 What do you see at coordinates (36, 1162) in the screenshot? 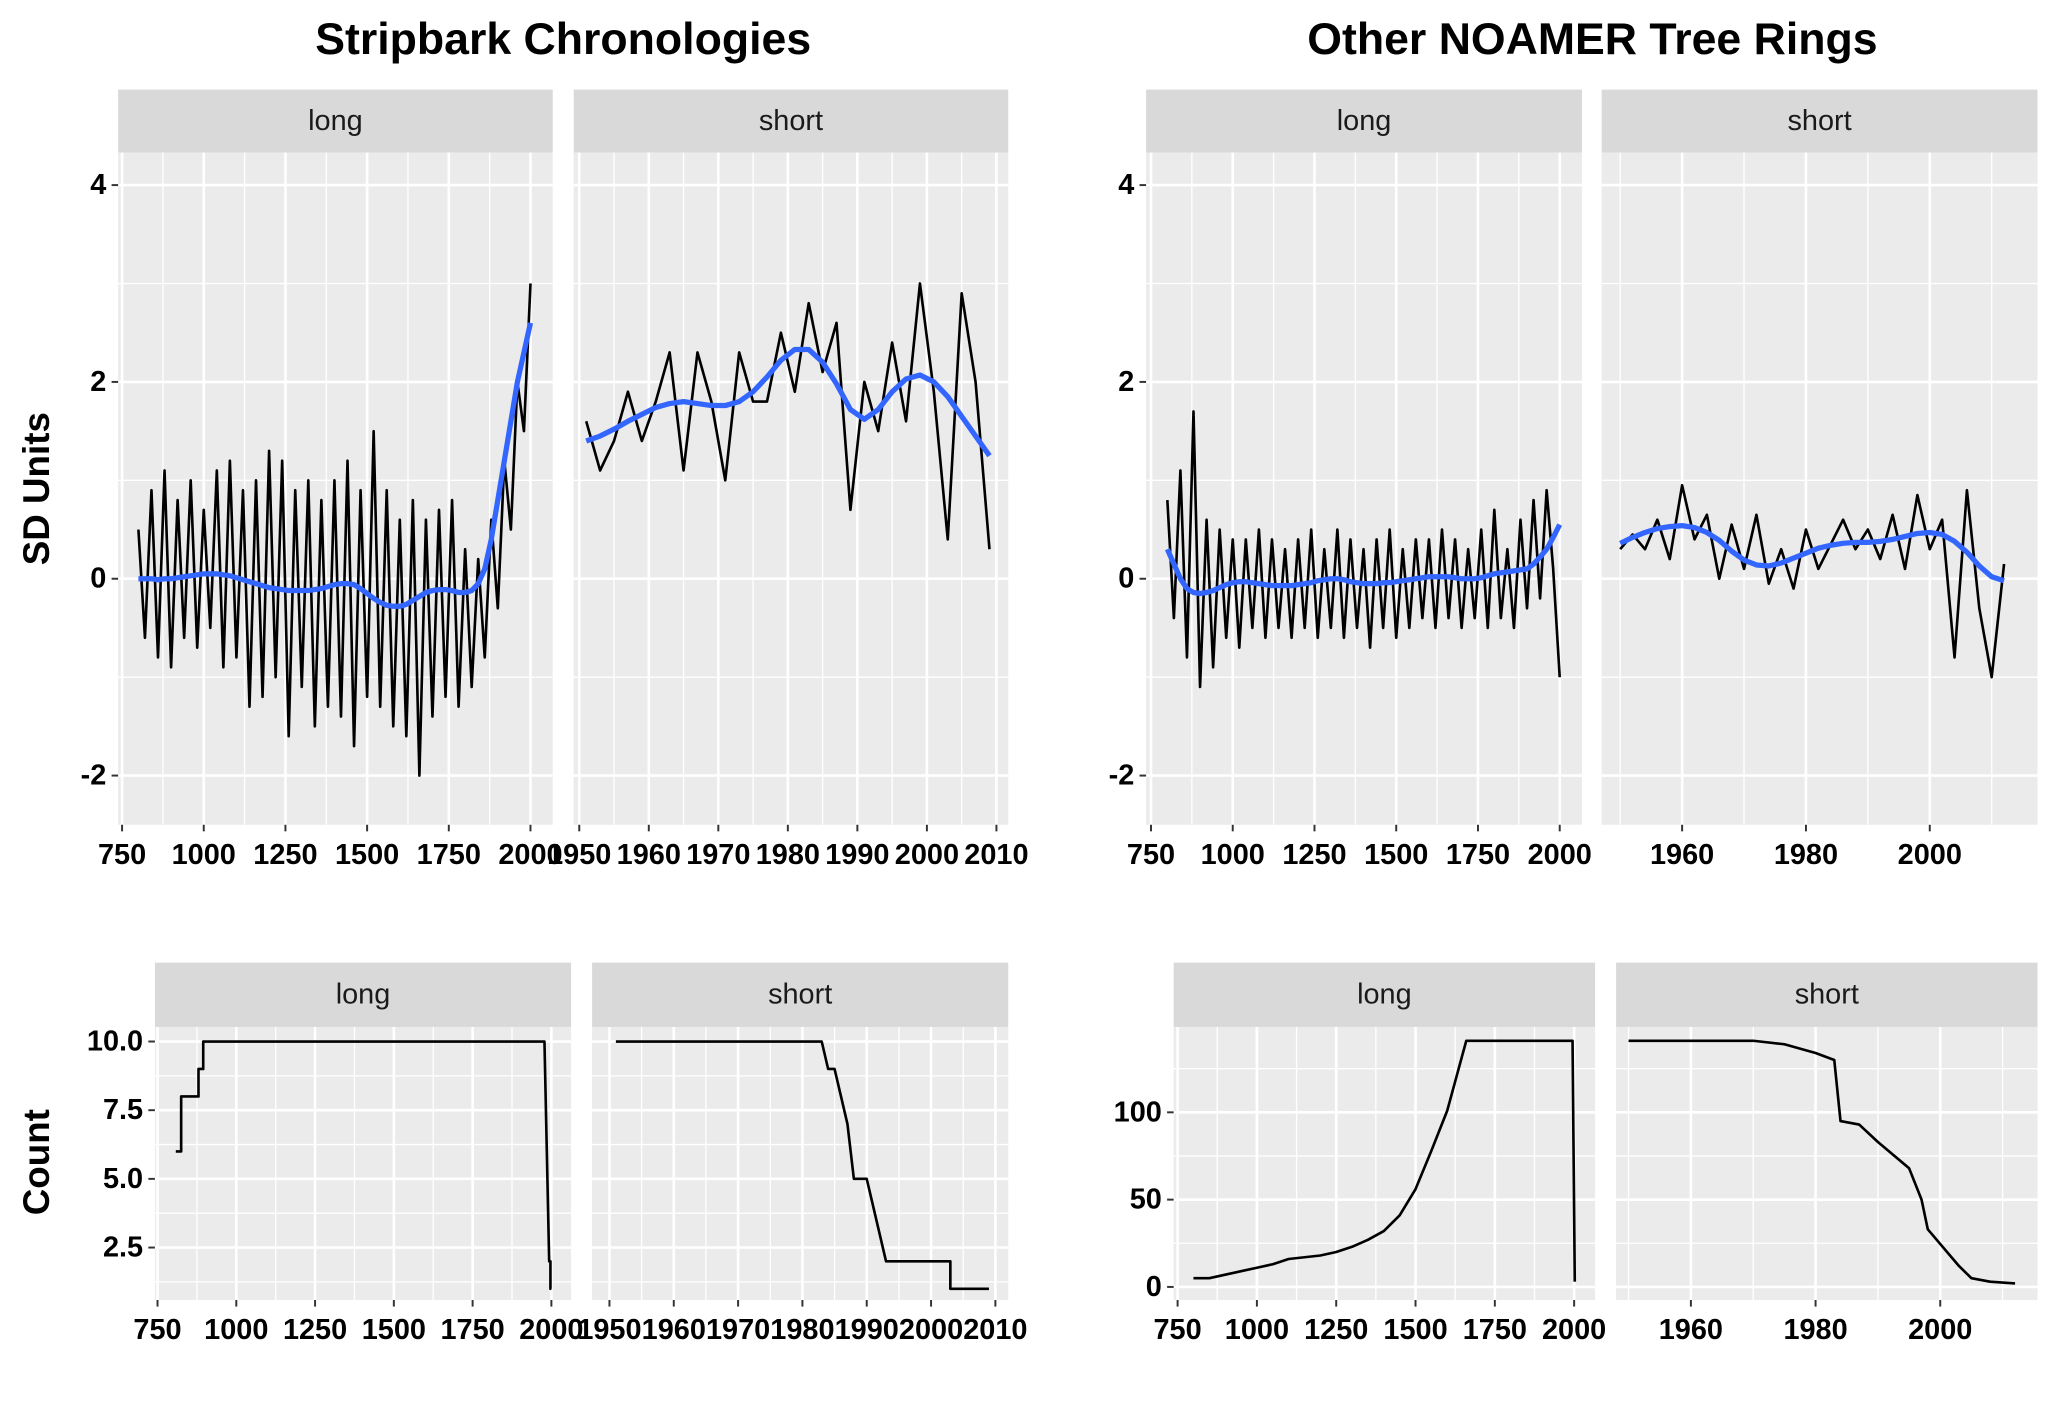
I see `y-axis-label: Count` at bounding box center [36, 1162].